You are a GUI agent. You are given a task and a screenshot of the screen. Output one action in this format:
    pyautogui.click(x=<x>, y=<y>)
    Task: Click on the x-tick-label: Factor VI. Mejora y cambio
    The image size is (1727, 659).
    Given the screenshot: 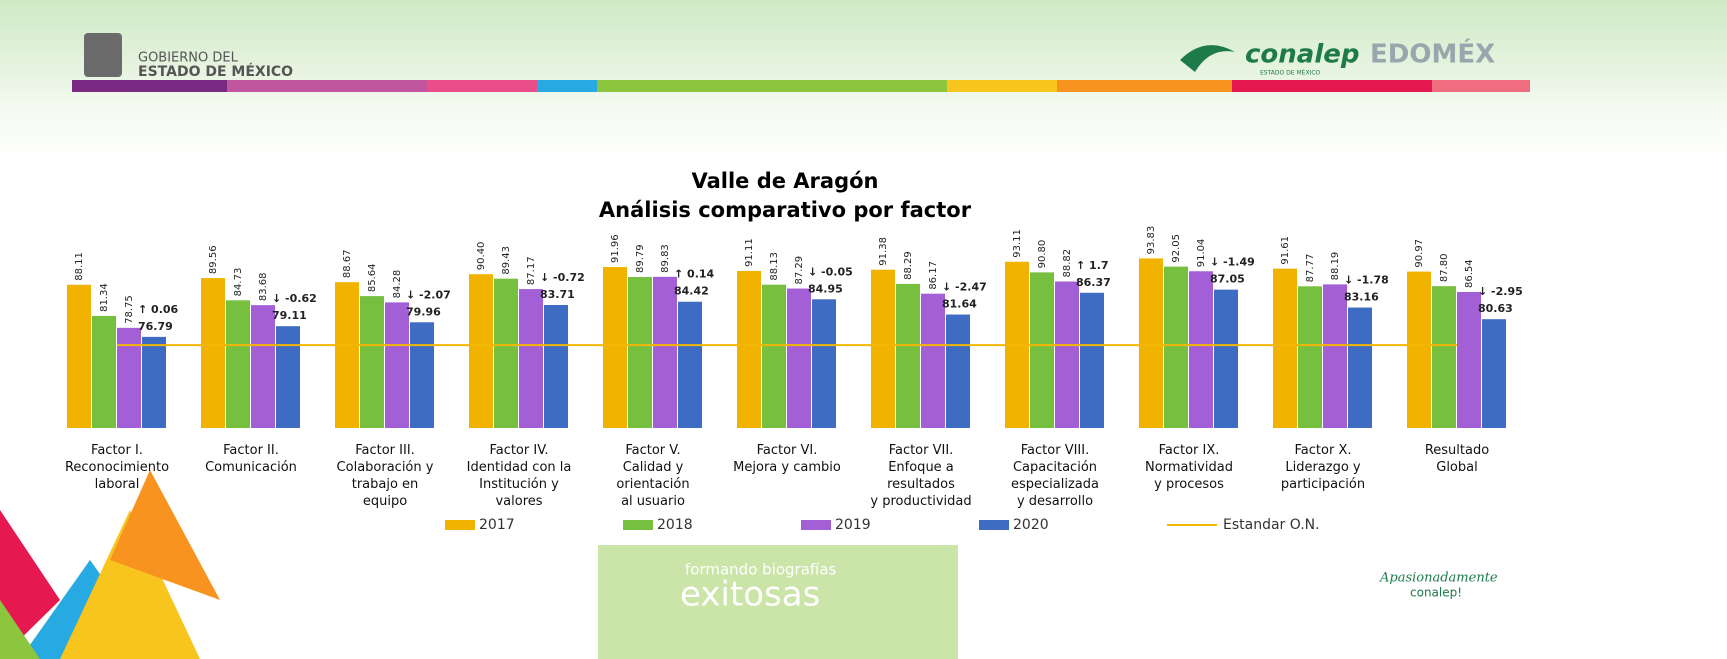 What is the action you would take?
    pyautogui.click(x=787, y=459)
    